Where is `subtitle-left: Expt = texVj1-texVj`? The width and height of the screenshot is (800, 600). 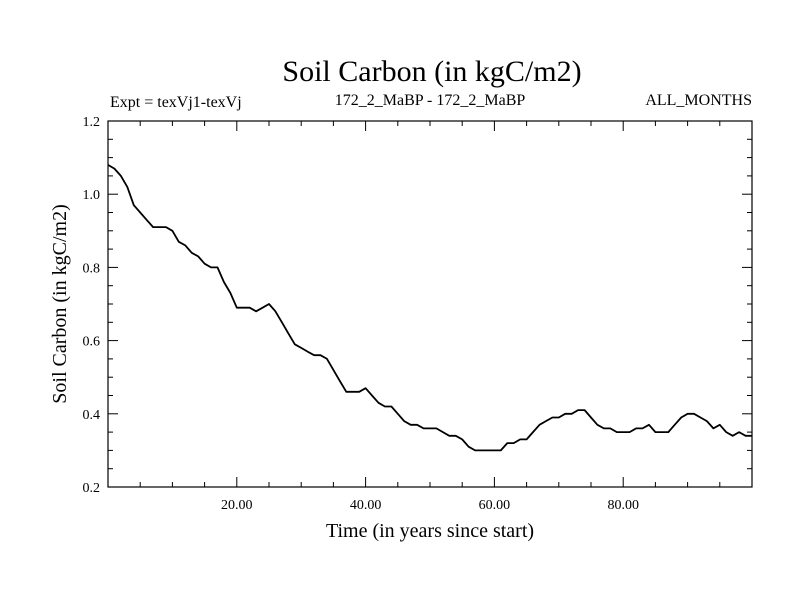 subtitle-left: Expt = texVj1-texVj is located at coordinates (176, 102).